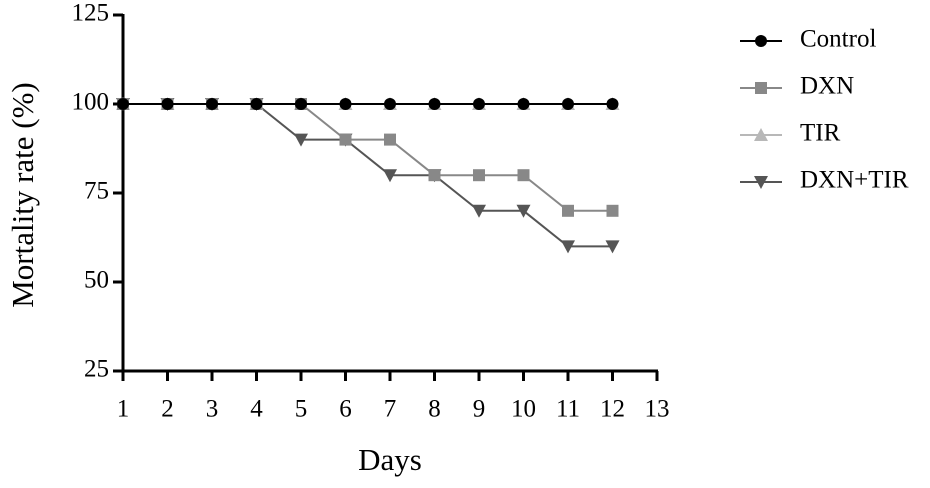 This screenshot has width=930, height=488. Describe the element at coordinates (256, 409) in the screenshot. I see `x-tick-label: 4` at that location.